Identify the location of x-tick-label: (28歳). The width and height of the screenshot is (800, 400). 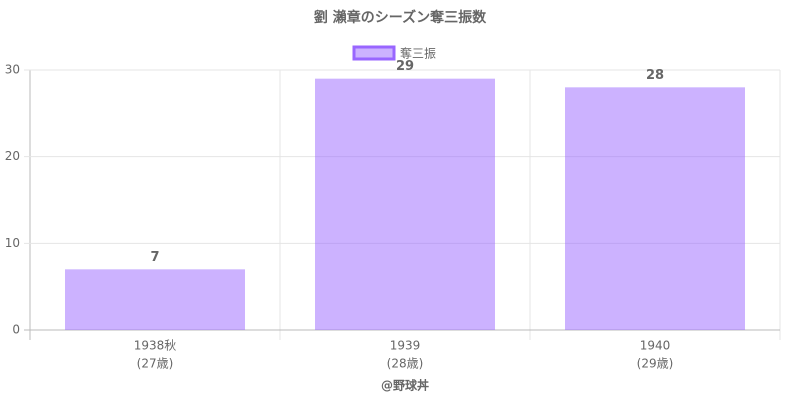
(405, 364).